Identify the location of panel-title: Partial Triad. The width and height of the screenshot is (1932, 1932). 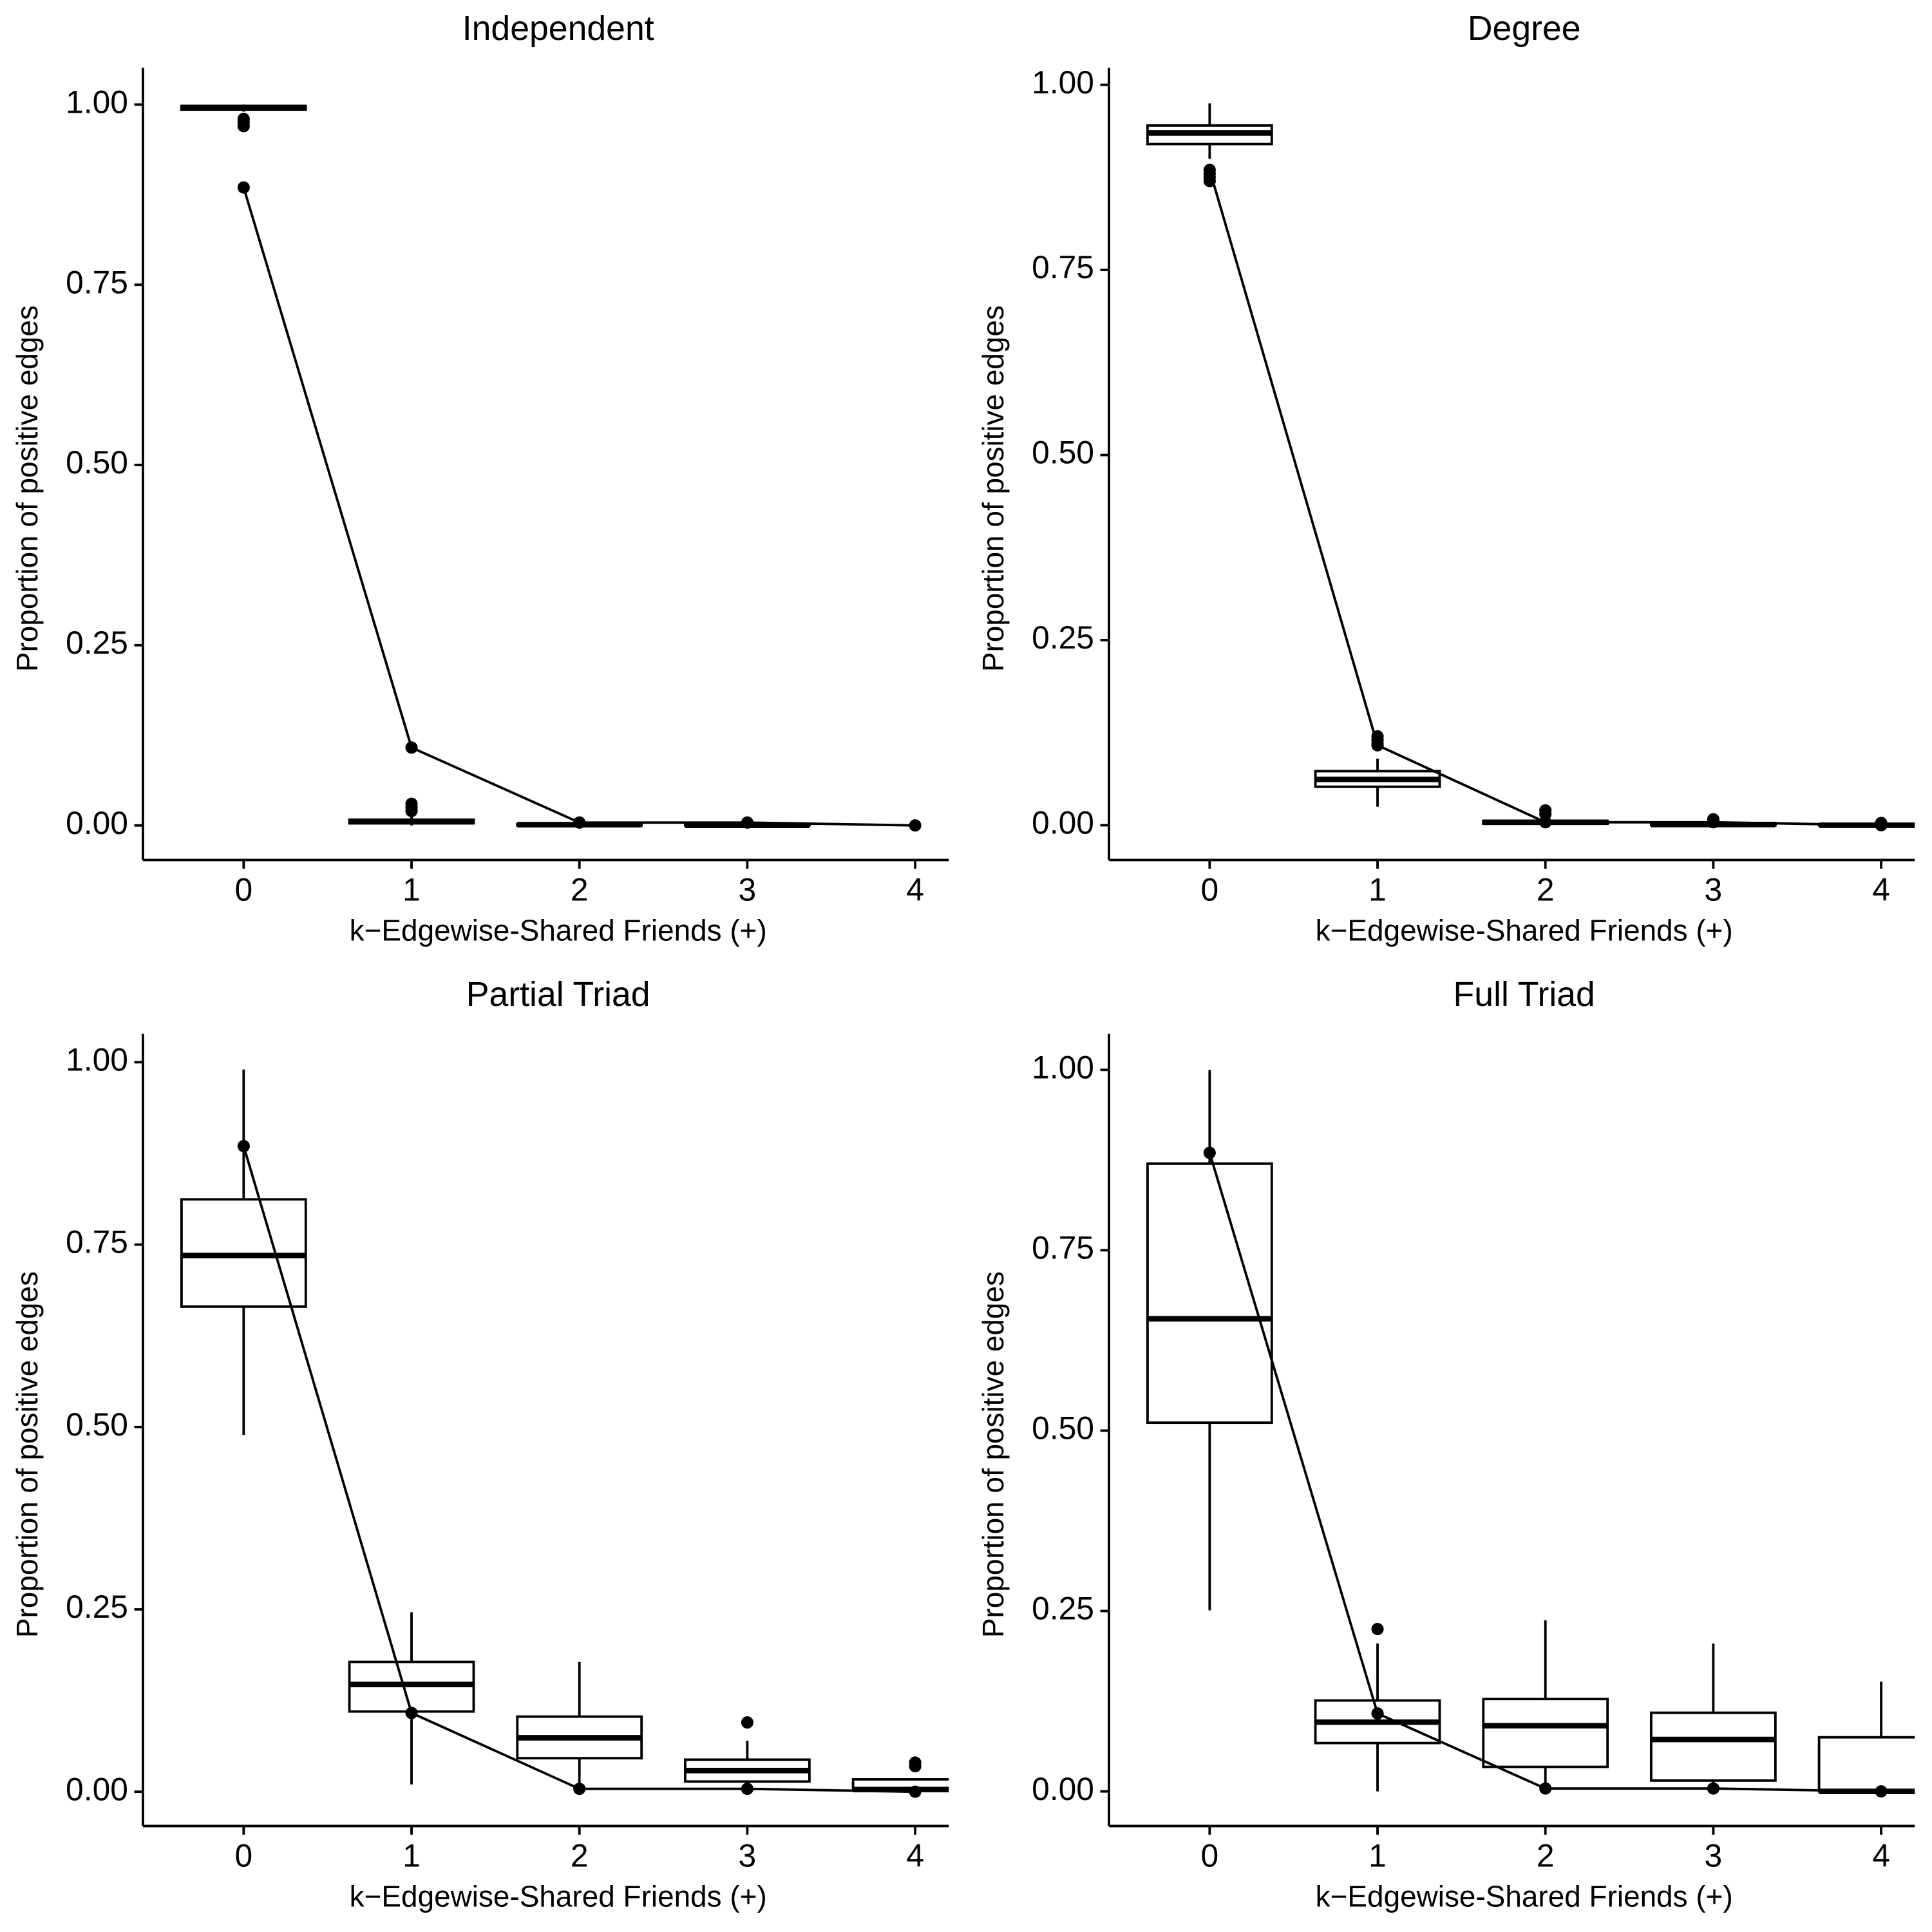
(558, 995).